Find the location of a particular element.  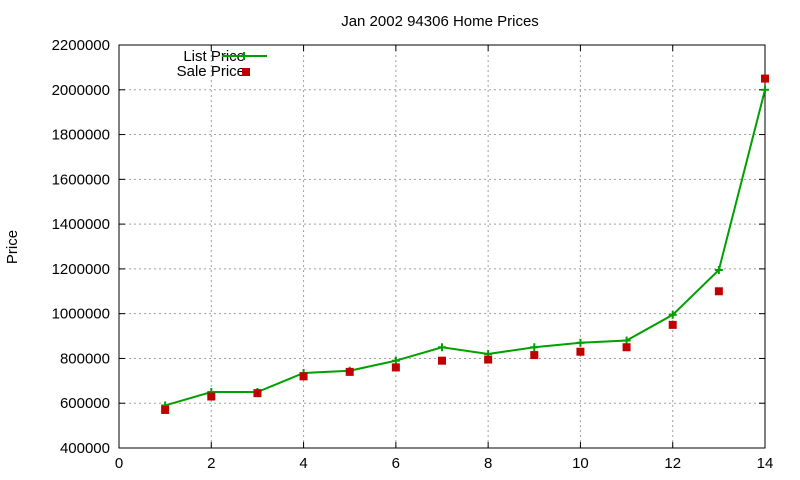

y-tick-label: 600000 is located at coordinates (85, 403).